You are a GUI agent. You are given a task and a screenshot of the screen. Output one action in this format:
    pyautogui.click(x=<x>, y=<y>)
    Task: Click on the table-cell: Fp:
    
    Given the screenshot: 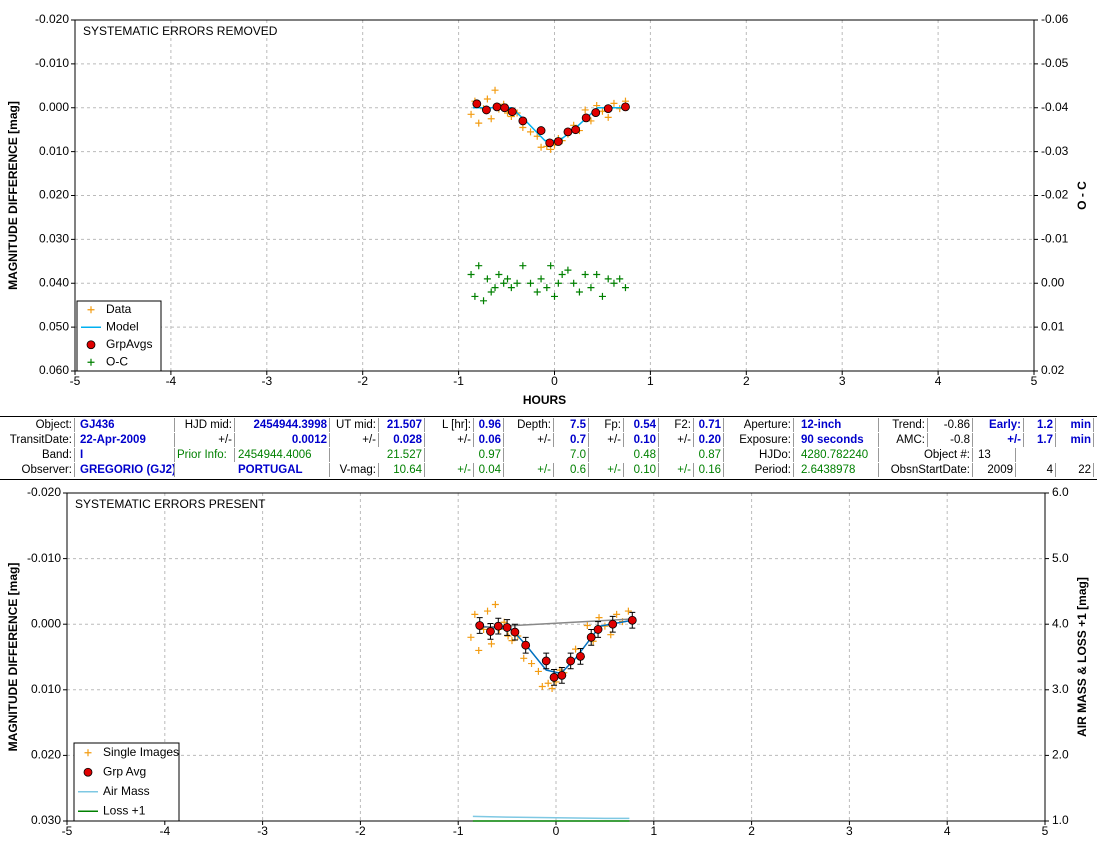 What is the action you would take?
    pyautogui.click(x=607, y=425)
    